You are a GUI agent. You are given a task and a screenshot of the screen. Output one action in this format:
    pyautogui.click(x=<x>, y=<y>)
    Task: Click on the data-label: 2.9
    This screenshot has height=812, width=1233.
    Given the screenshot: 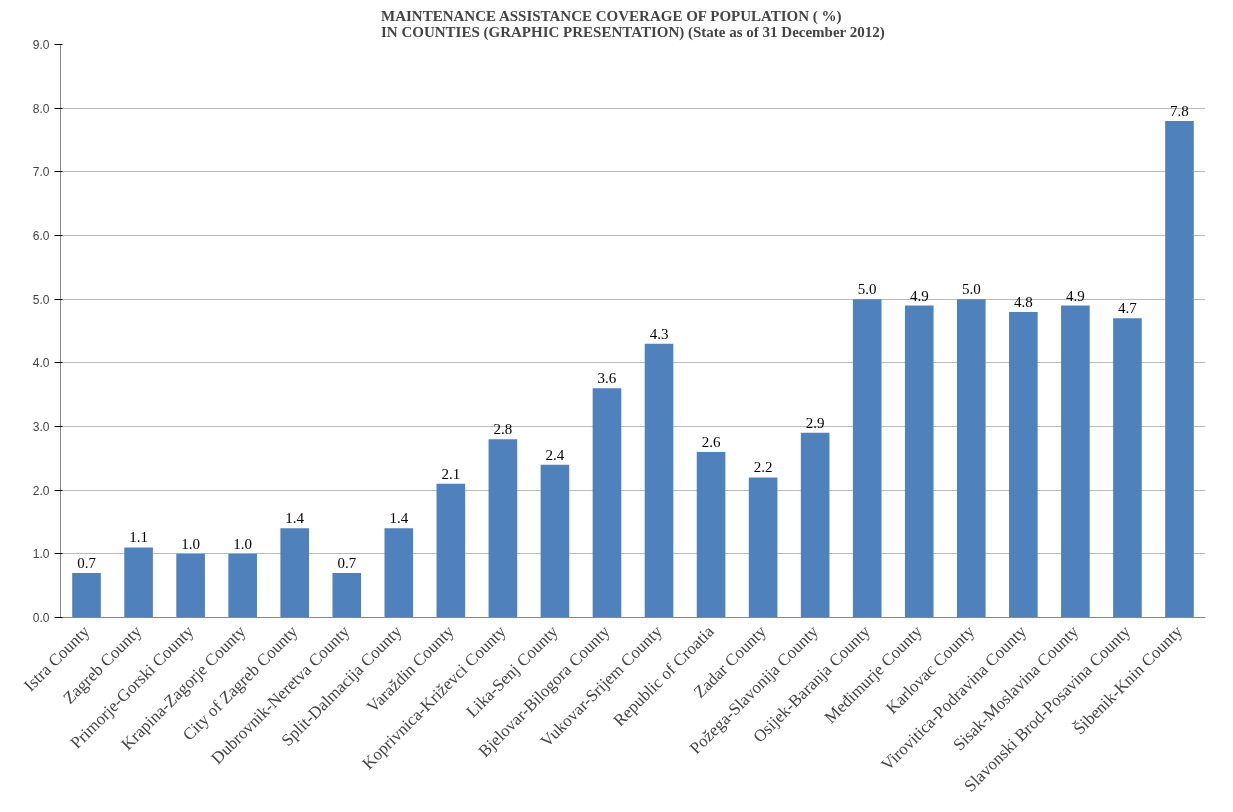 What is the action you would take?
    pyautogui.click(x=815, y=422)
    